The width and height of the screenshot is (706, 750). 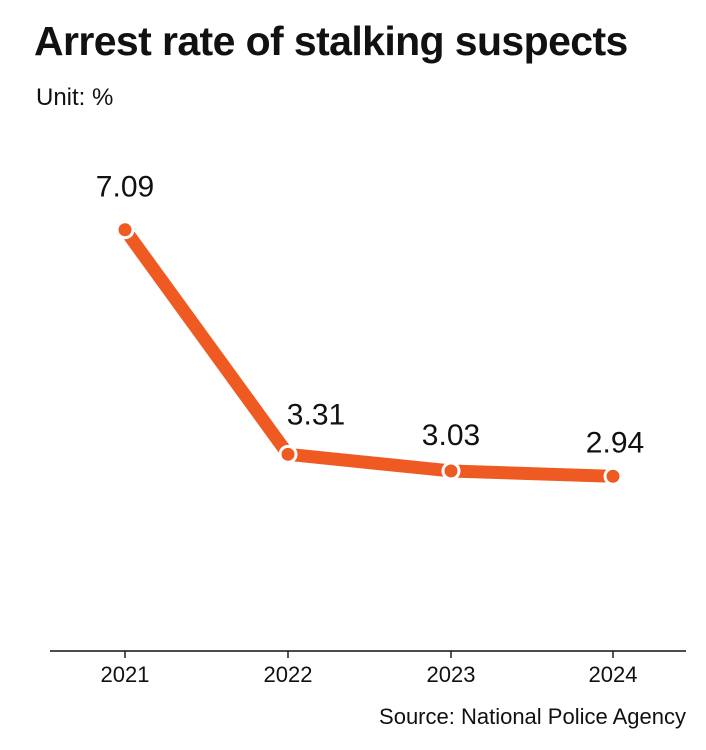 What do you see at coordinates (125, 674) in the screenshot?
I see `x-axis-tick-label: 2021` at bounding box center [125, 674].